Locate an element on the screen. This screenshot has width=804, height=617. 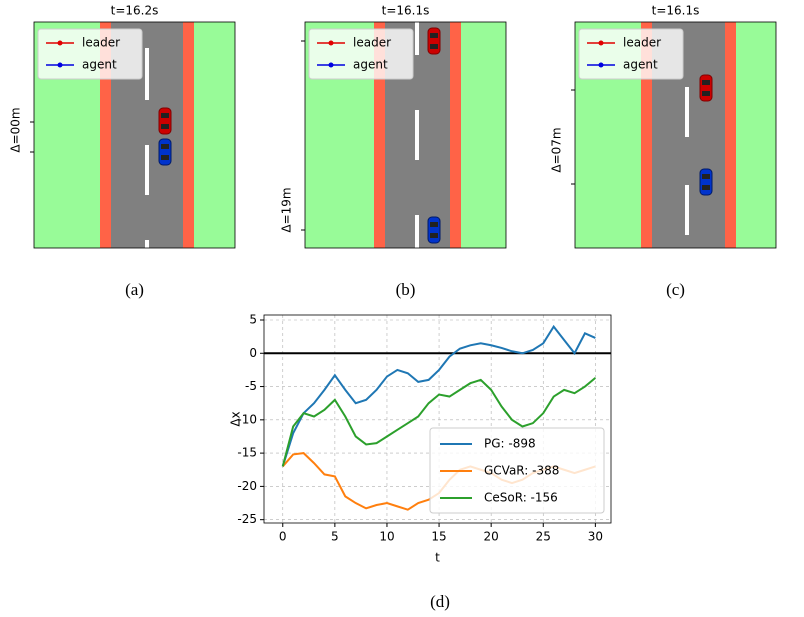
caption: (d) is located at coordinates (440, 601).